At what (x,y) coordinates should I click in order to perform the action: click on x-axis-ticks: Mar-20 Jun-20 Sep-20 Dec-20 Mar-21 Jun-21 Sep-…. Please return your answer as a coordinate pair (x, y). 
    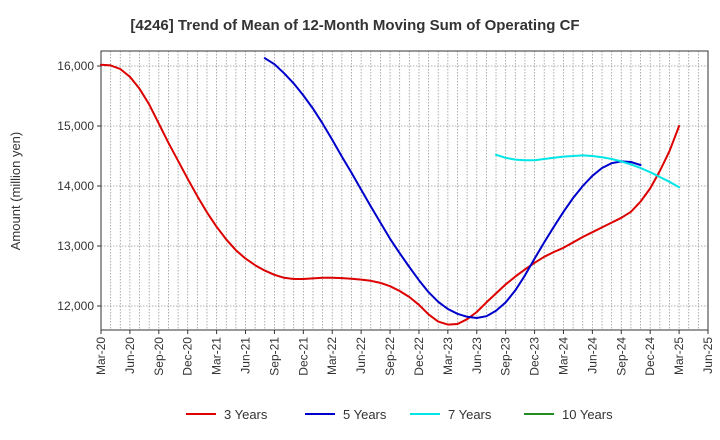
    Looking at the image, I should click on (404, 353).